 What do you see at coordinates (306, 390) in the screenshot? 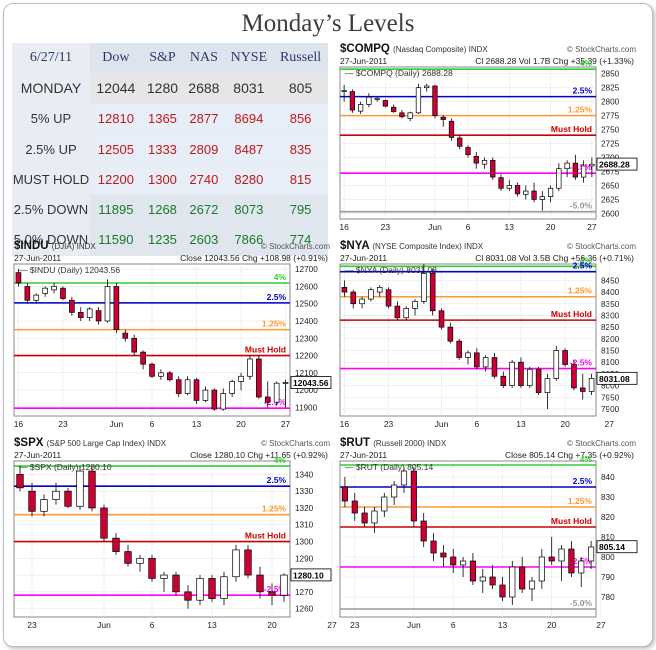
I see `y-tick-label: 12000` at bounding box center [306, 390].